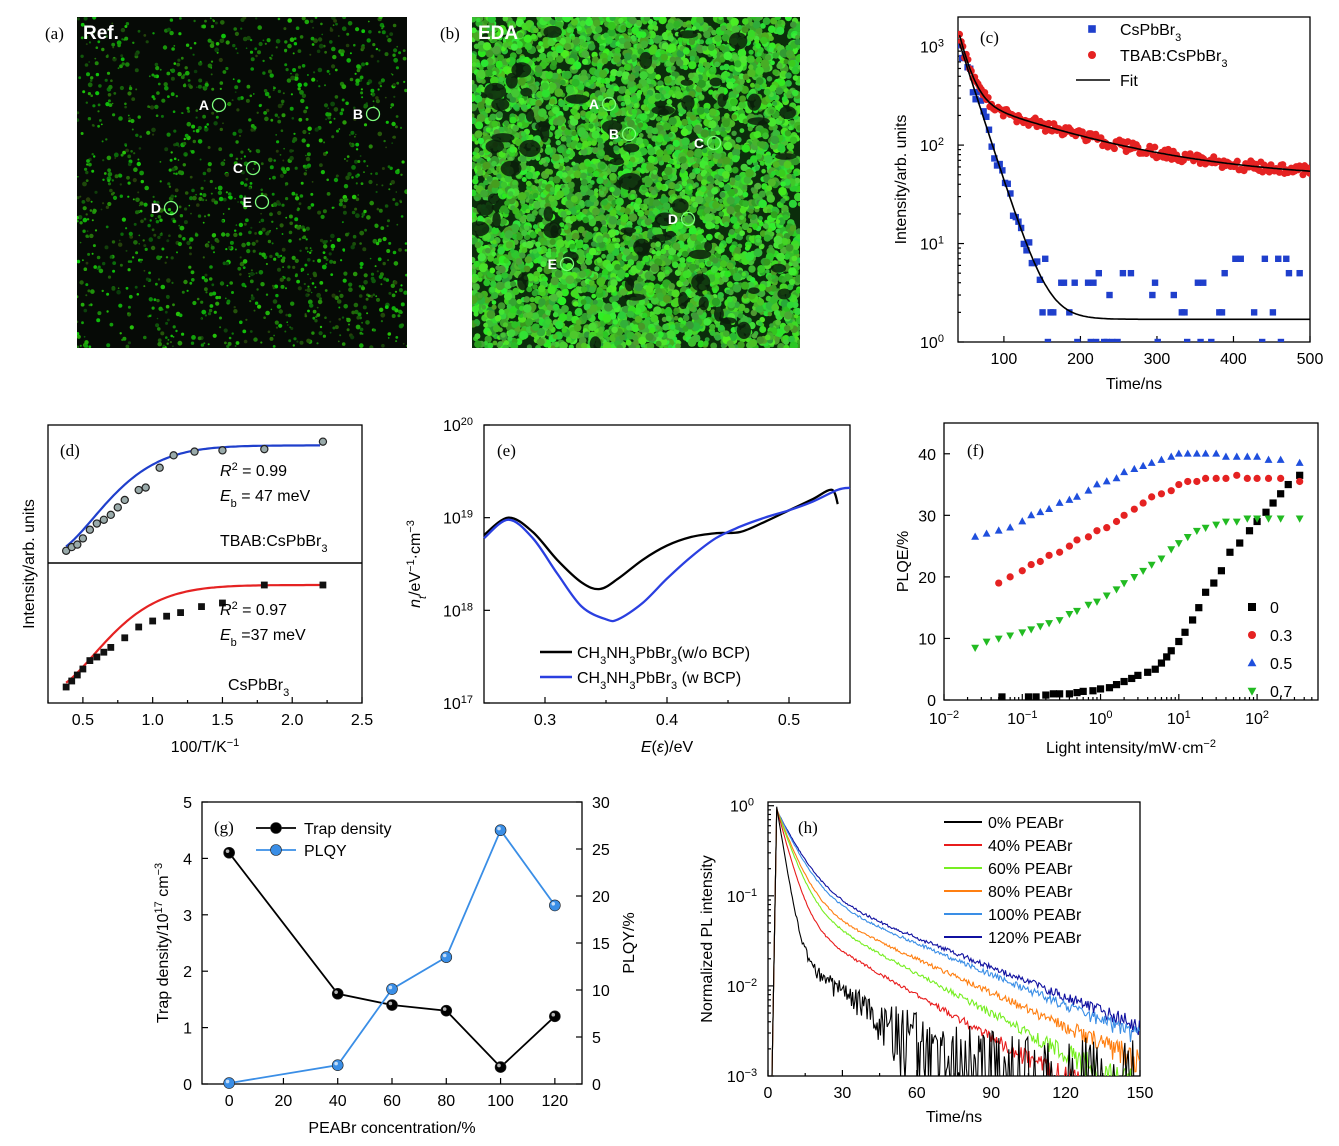  Describe the element at coordinates (204, 105) in the screenshot. I see `marker-label: A` at that location.